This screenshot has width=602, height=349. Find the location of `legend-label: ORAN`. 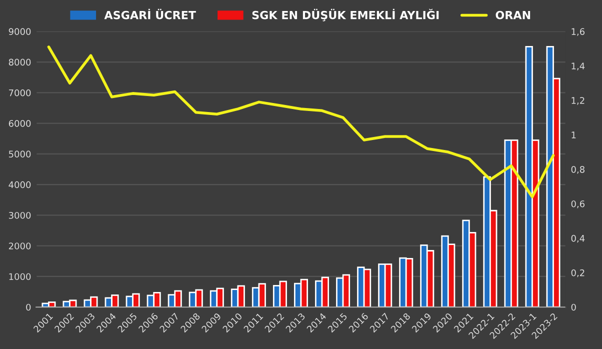

legend-label: ORAN is located at coordinates (513, 15).